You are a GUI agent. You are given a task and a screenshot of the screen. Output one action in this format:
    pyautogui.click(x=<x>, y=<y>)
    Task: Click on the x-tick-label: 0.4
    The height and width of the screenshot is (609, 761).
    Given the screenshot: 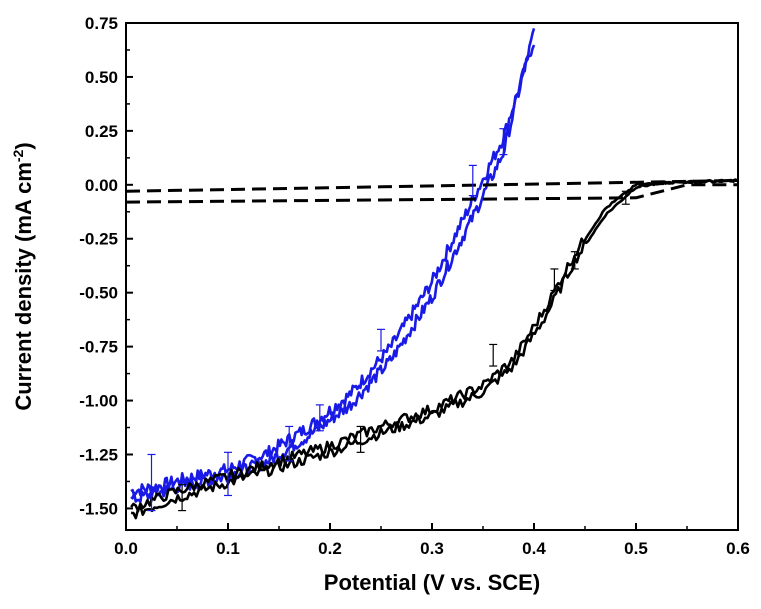 What is the action you would take?
    pyautogui.click(x=534, y=548)
    